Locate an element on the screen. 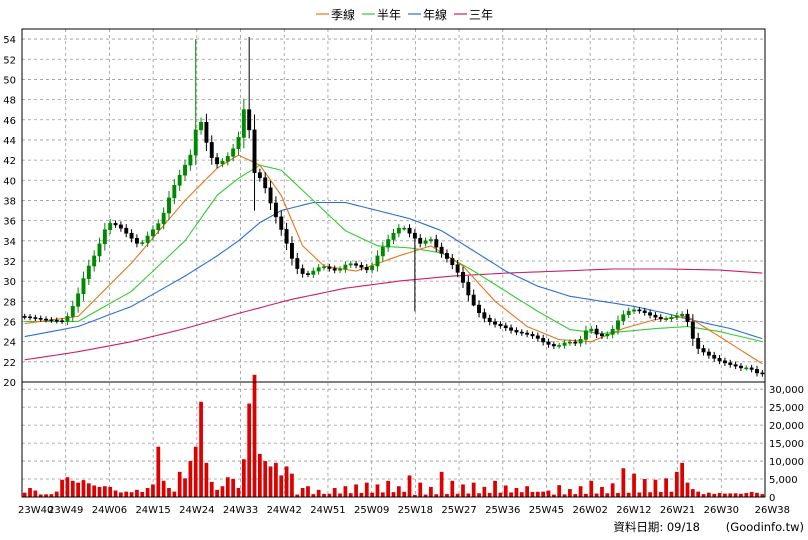 The height and width of the screenshot is (540, 808). volume-tick-label: 0 is located at coordinates (772, 498).